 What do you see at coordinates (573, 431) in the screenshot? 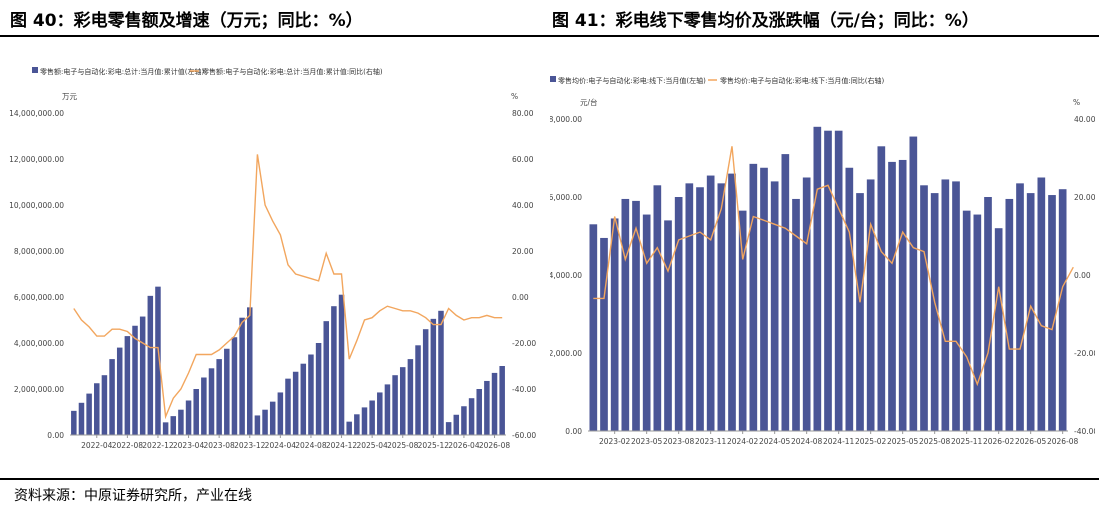
I see `right-left-tick-label: 0.00` at bounding box center [573, 431].